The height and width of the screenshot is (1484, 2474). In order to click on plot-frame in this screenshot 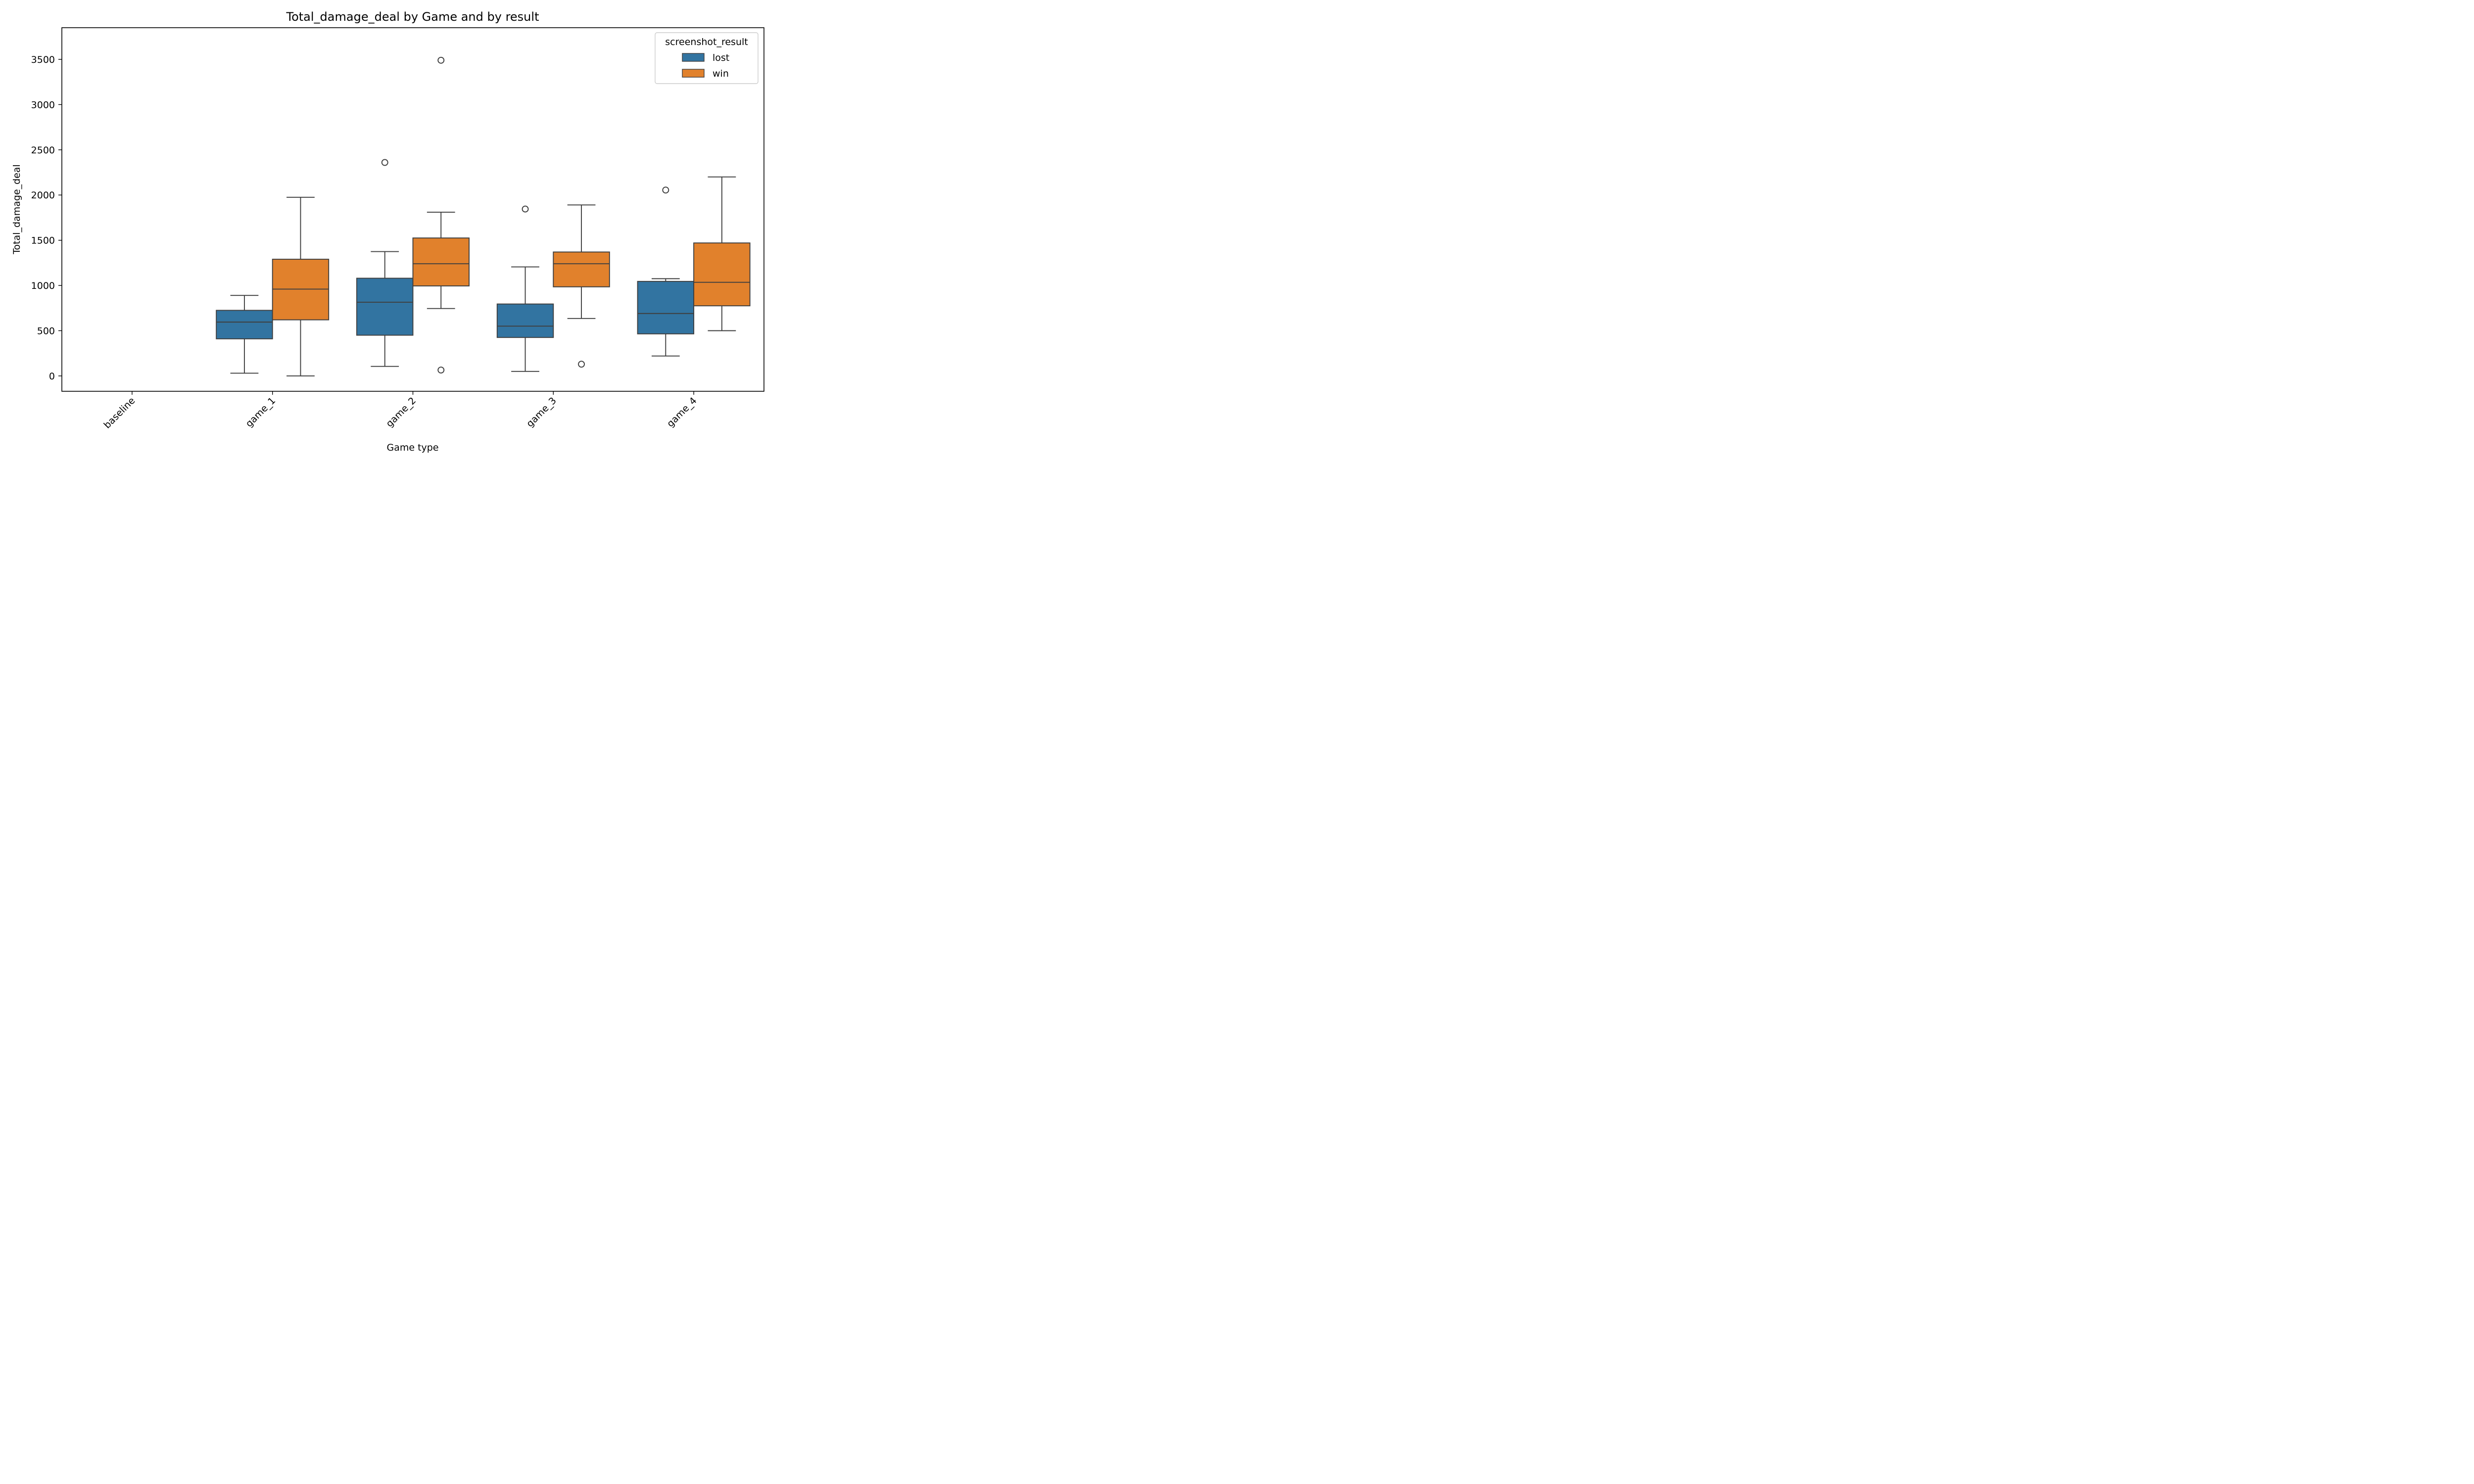, I will do `click(413, 209)`.